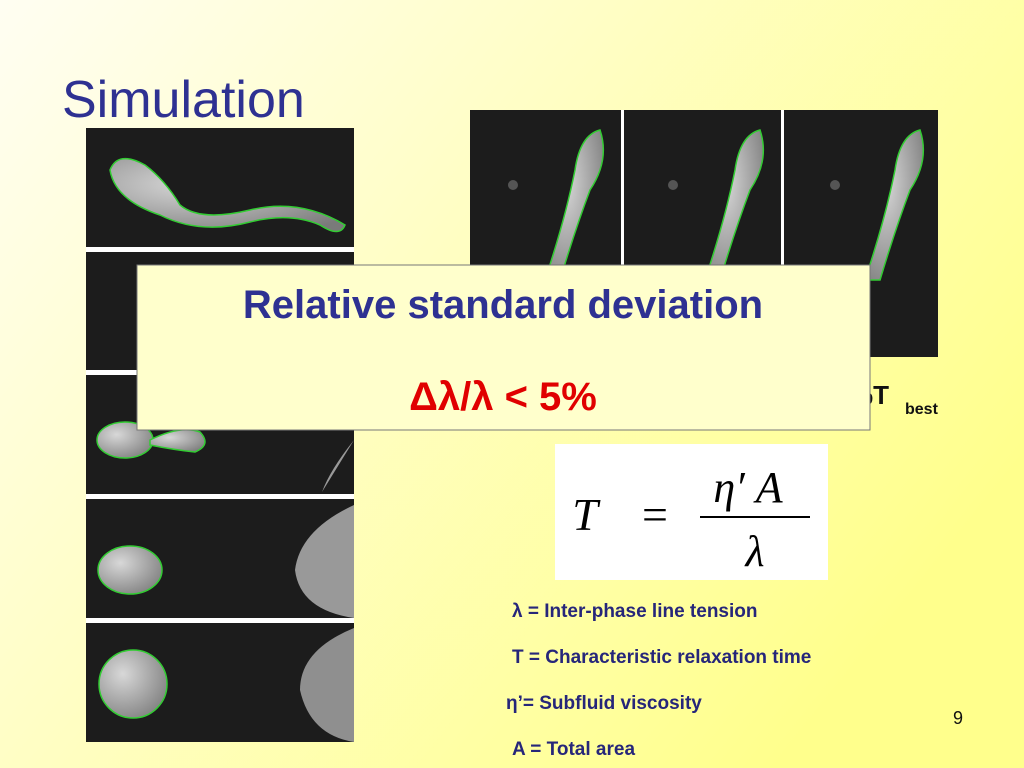  Describe the element at coordinates (503, 305) in the screenshot. I see `callout-heading: Relative standard deviation` at that location.